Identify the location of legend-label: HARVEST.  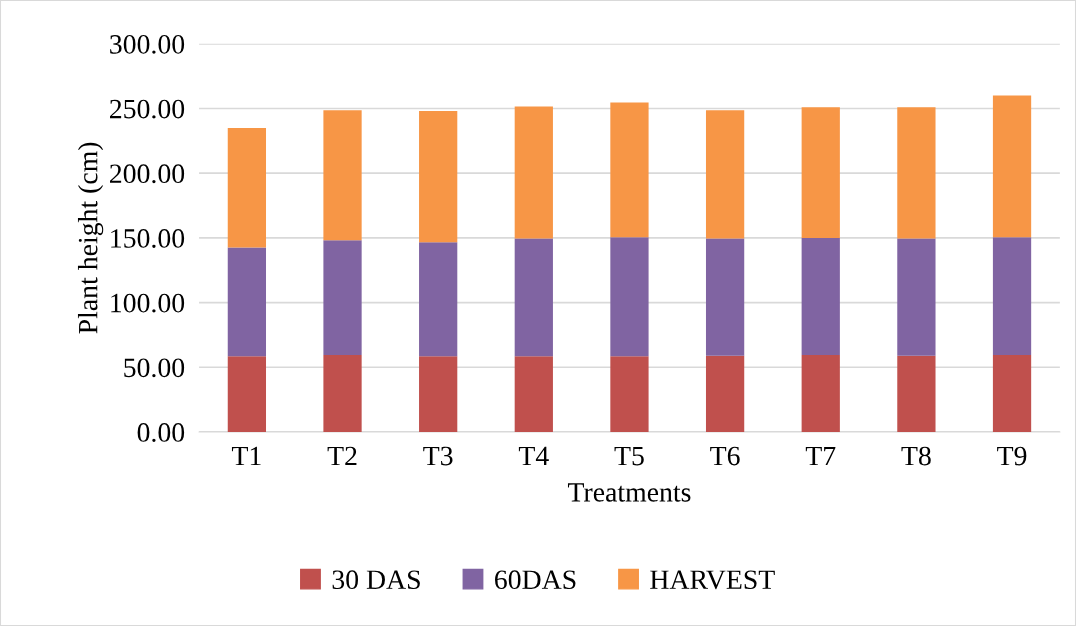
(712, 580).